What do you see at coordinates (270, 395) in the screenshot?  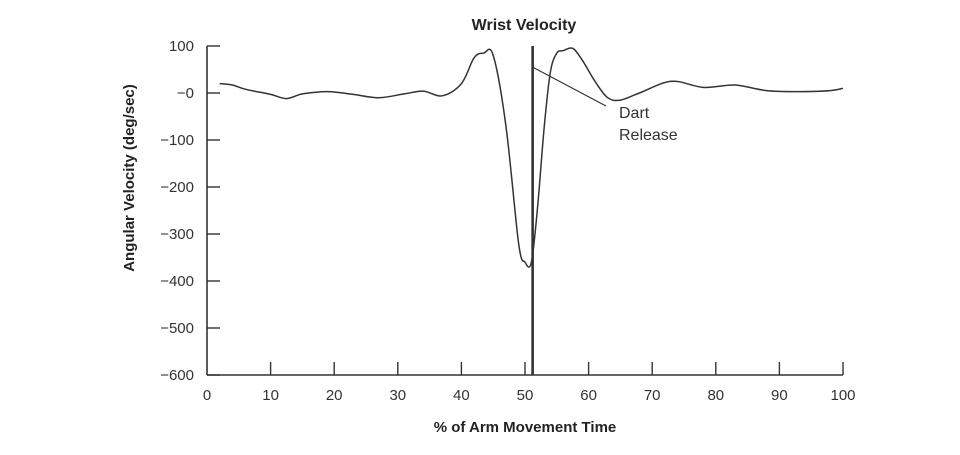 I see `x-tick-label: 10` at bounding box center [270, 395].